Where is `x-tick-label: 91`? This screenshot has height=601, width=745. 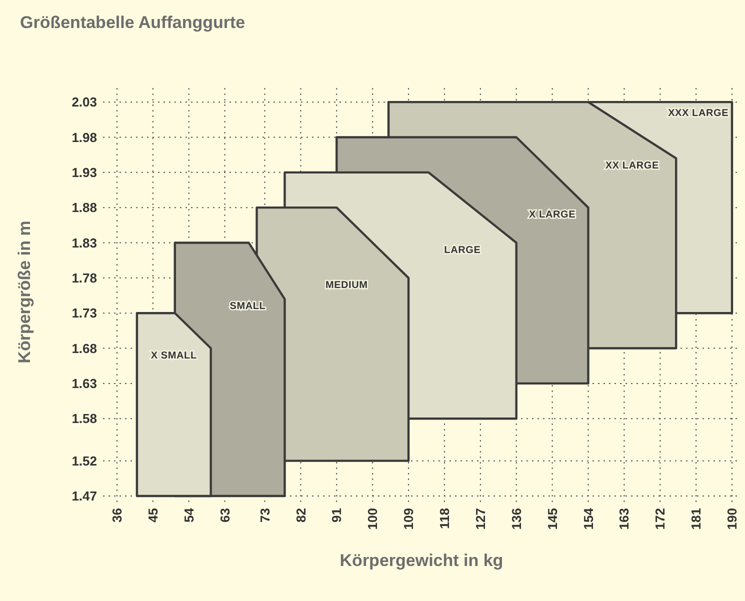
x-tick-label: 91 is located at coordinates (336, 515).